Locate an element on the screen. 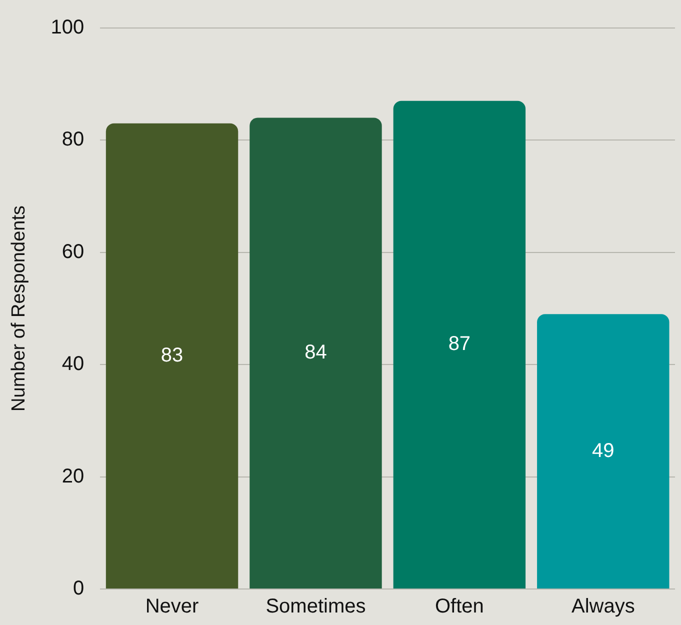 The height and width of the screenshot is (625, 681). y-tick-label: 100 is located at coordinates (67, 27).